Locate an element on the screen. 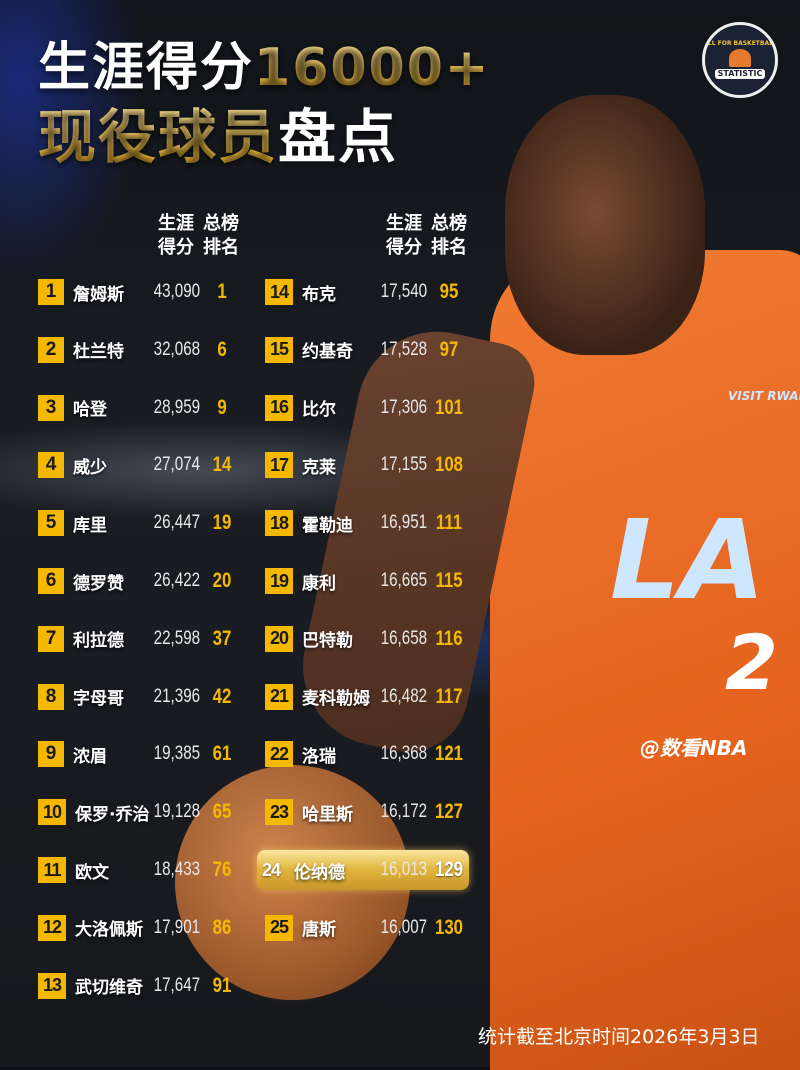 The height and width of the screenshot is (1070, 800). all-time-rank: 61 is located at coordinates (222, 754).